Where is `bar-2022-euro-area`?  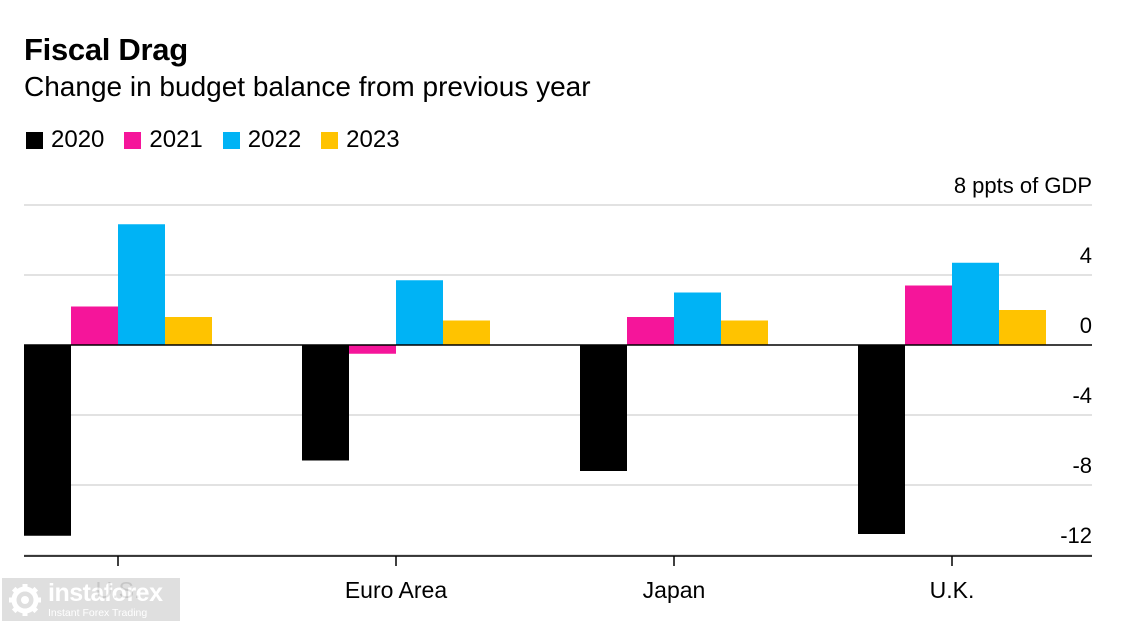 bar-2022-euro-area is located at coordinates (419, 312).